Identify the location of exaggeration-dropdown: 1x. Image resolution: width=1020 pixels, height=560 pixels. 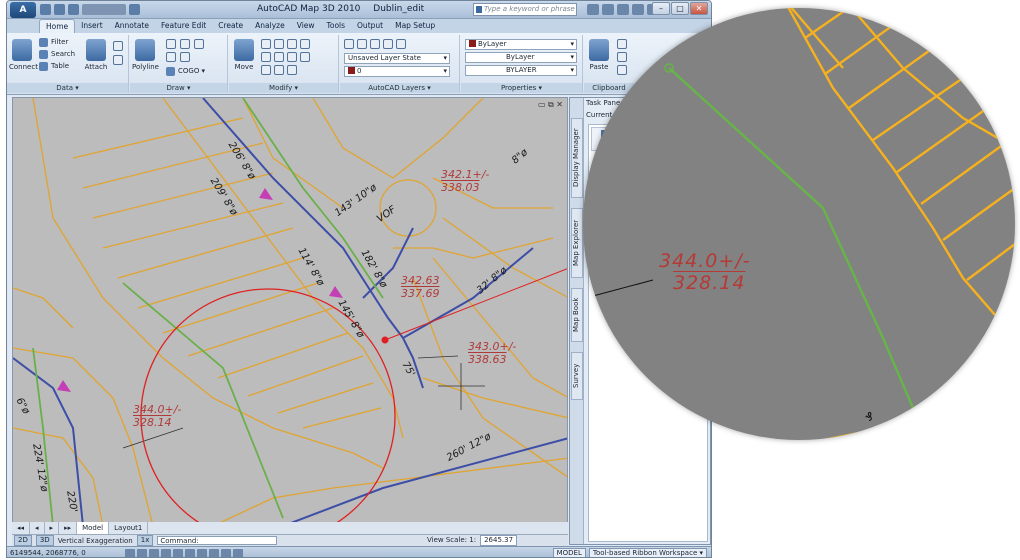
(145, 540).